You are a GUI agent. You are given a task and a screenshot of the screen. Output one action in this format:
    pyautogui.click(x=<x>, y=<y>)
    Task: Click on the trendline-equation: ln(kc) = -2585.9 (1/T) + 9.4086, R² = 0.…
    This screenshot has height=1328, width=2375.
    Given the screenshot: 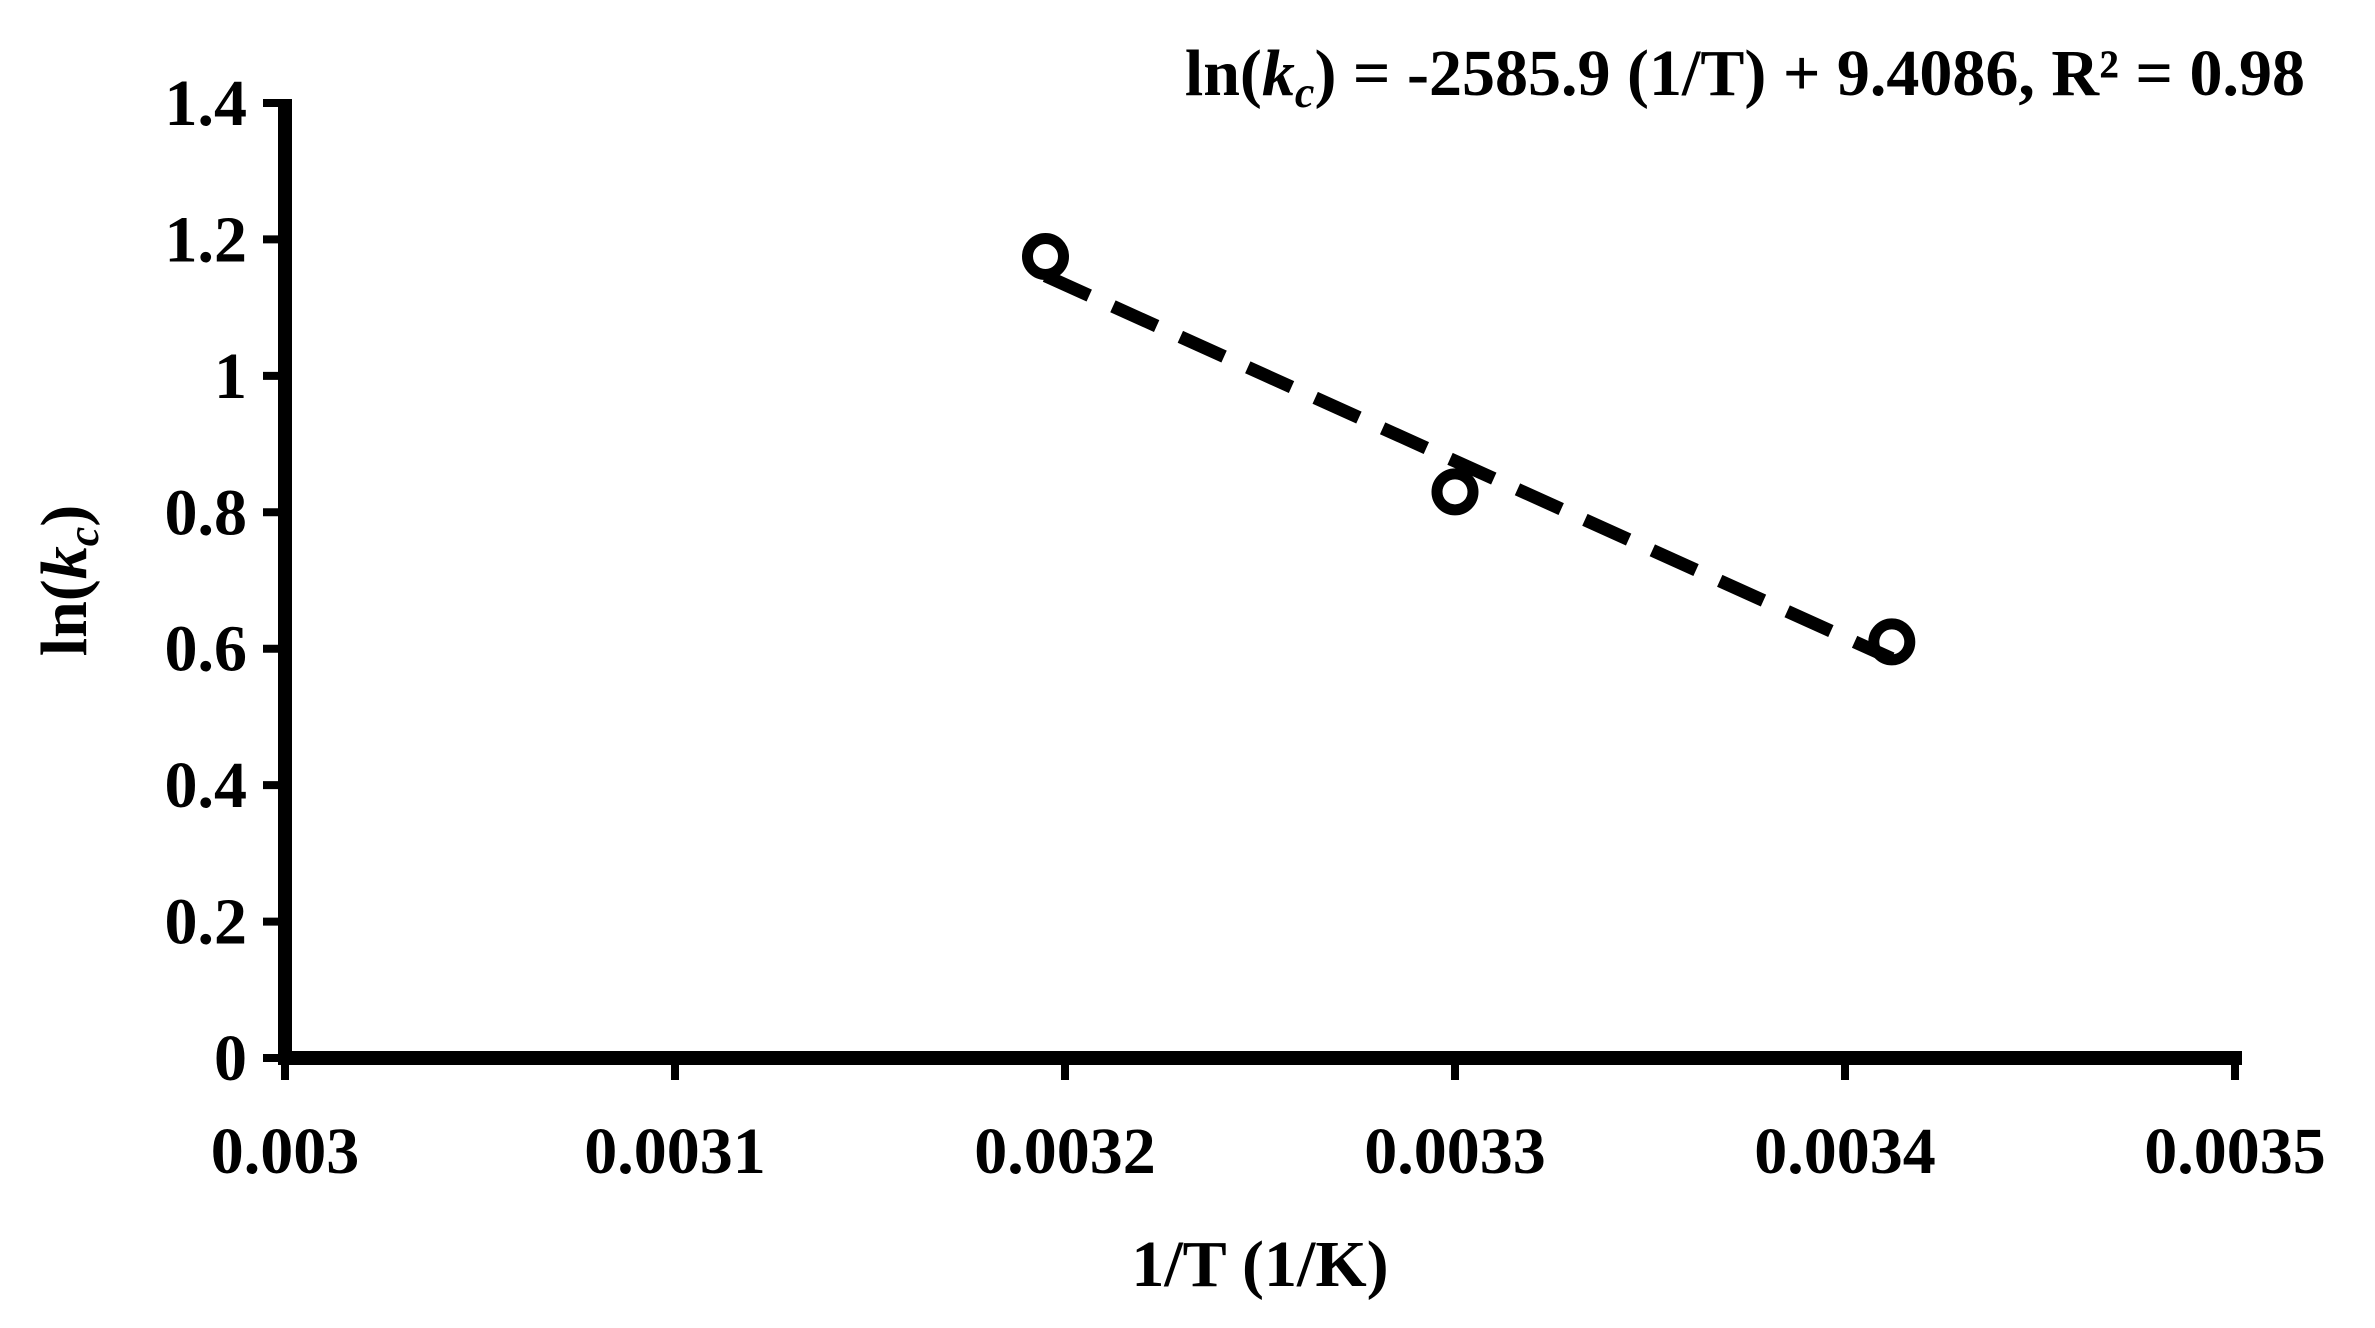 What is the action you would take?
    pyautogui.click(x=1745, y=77)
    